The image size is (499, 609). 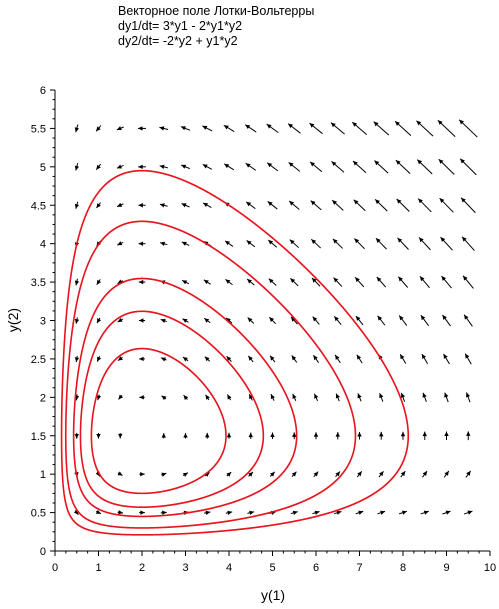 I want to click on trajectory-line, so click(x=172, y=409).